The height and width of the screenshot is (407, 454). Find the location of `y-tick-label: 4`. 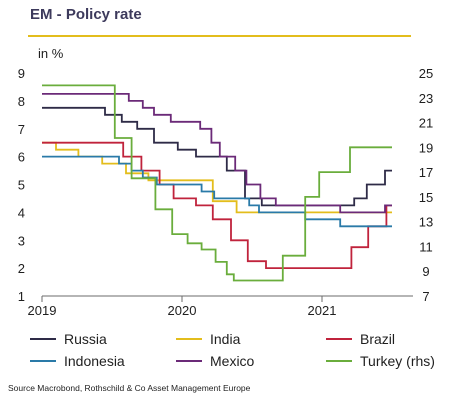

y-tick-label: 4 is located at coordinates (21, 212).